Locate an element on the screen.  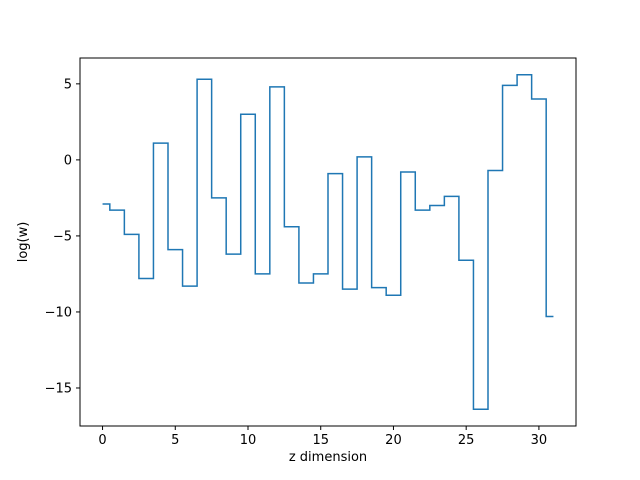
x-tick-label: 30 is located at coordinates (539, 440).